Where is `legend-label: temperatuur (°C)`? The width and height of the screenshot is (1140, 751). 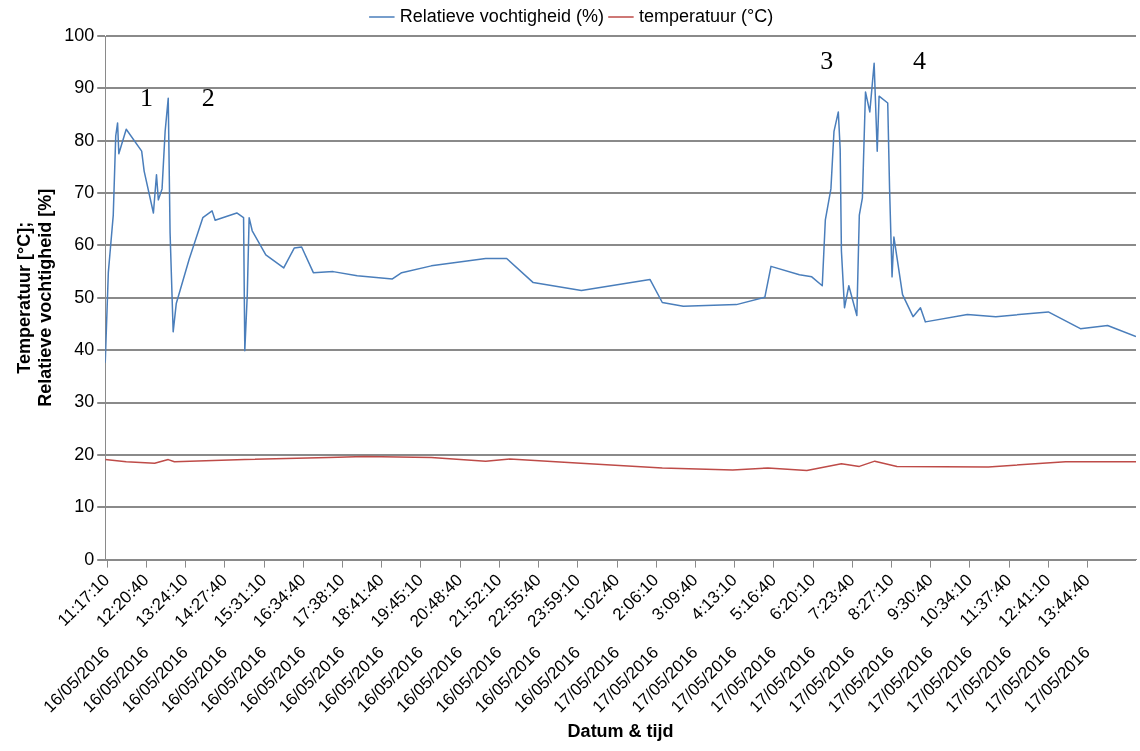 legend-label: temperatuur (°C) is located at coordinates (706, 15).